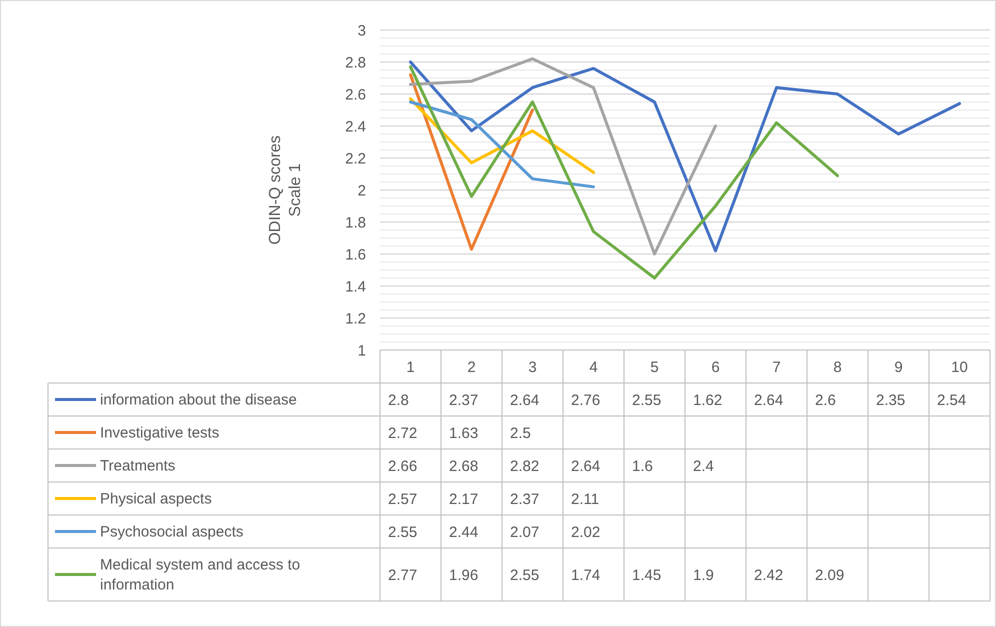 This screenshot has height=627, width=996. Describe the element at coordinates (355, 127) in the screenshot. I see `y-tick-label: 2.4` at that location.